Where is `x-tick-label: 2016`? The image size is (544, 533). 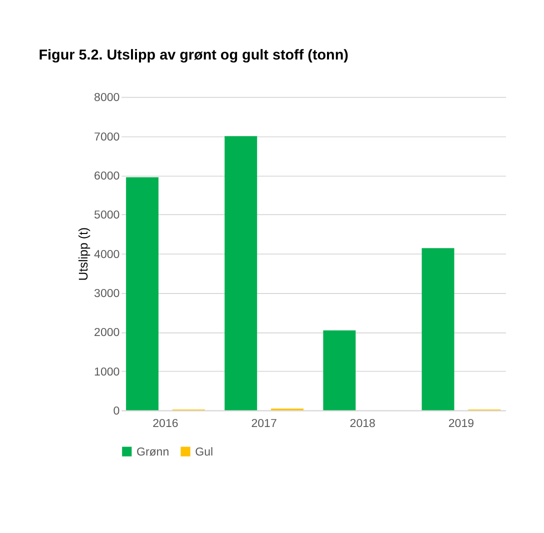
x-tick-label: 2016 is located at coordinates (165, 424).